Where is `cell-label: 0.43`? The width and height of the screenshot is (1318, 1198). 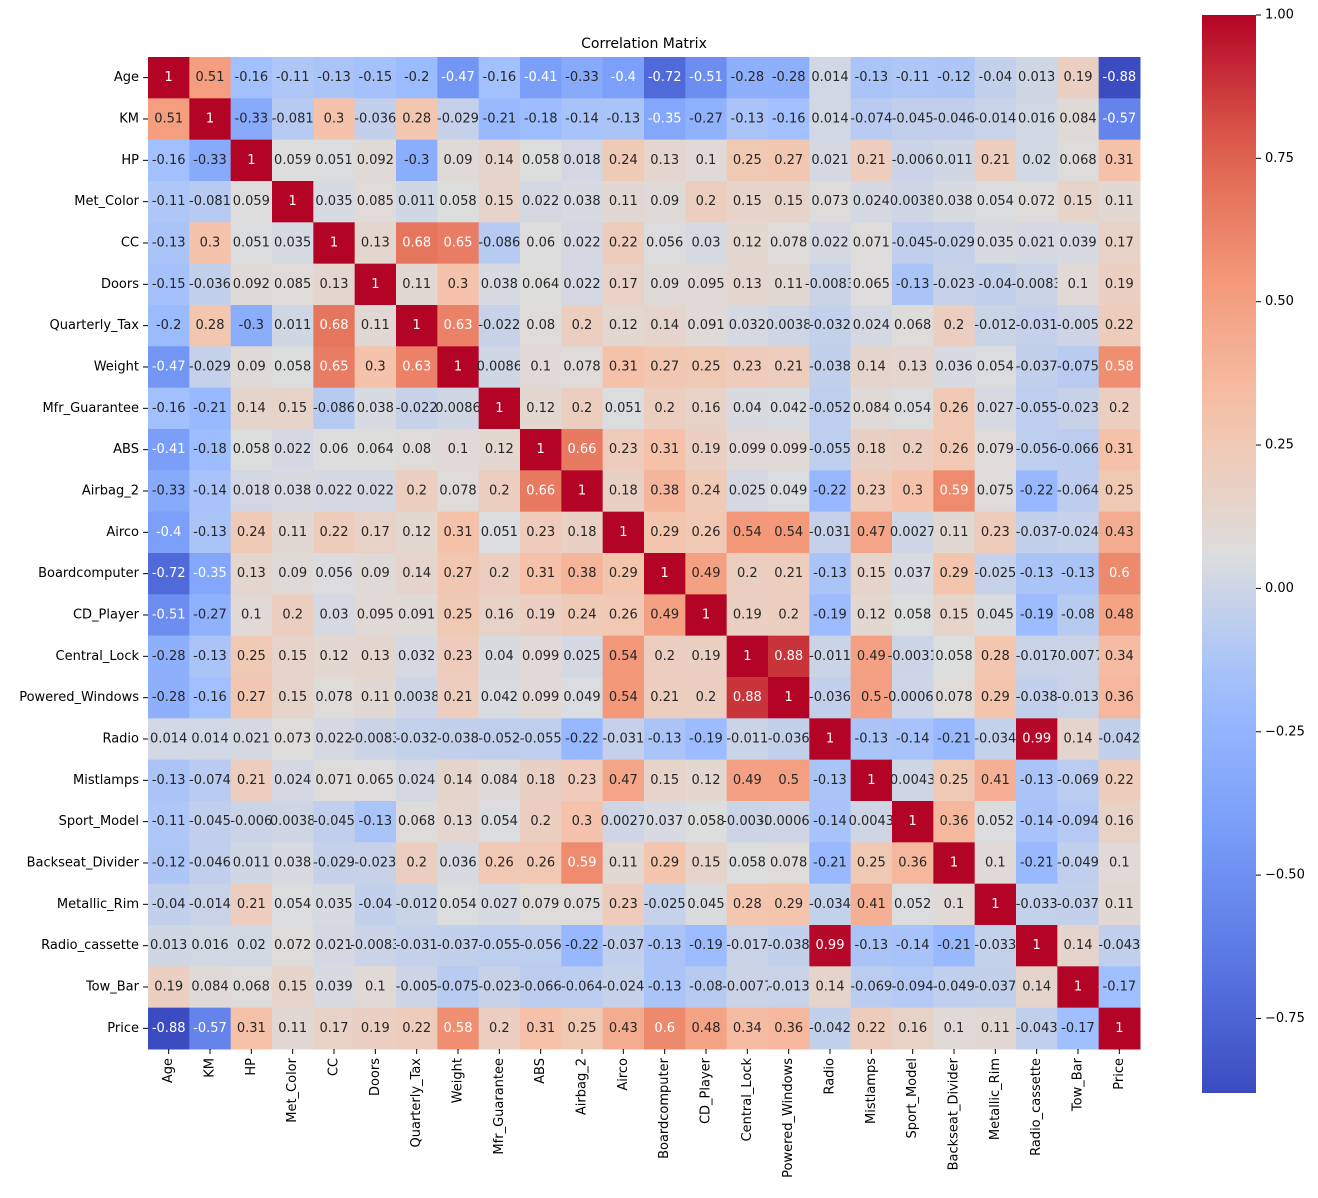 cell-label: 0.43 is located at coordinates (1119, 532).